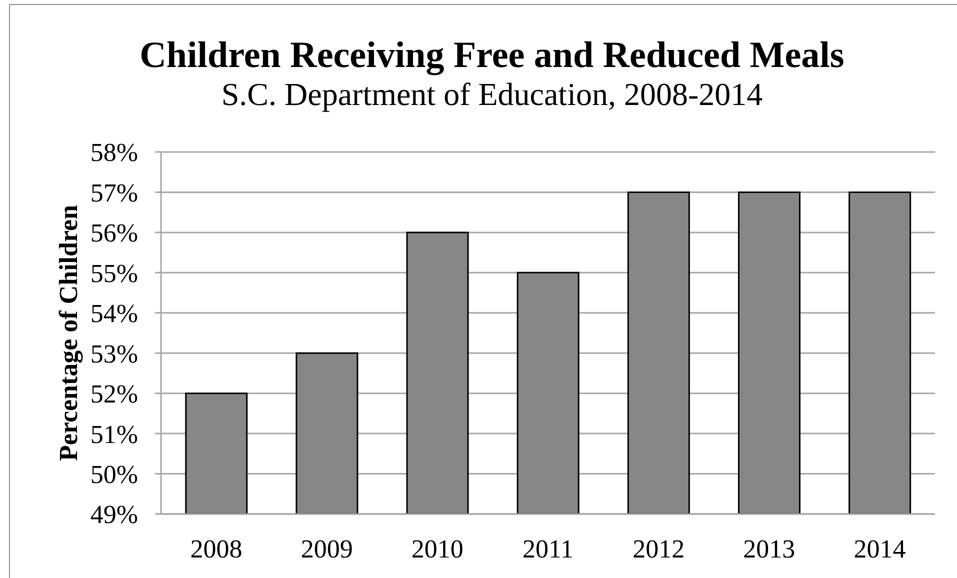  Describe the element at coordinates (880, 549) in the screenshot. I see `x-tick-label: 2014` at that location.